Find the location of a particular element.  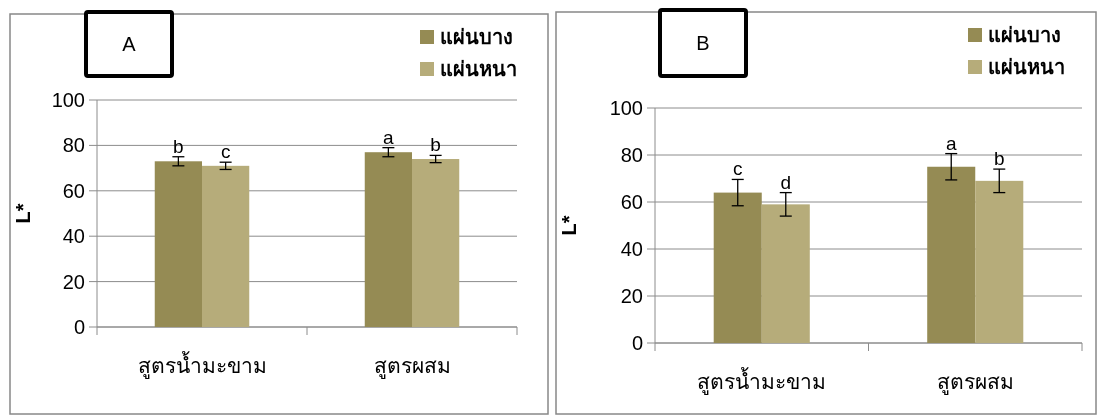

data-label: d is located at coordinates (786, 182).